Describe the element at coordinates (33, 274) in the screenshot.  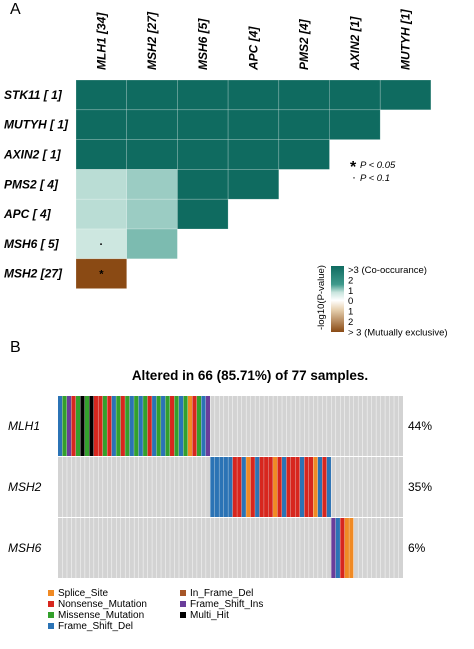
I see `heatmap-row-label: MSH2 [27]` at that location.